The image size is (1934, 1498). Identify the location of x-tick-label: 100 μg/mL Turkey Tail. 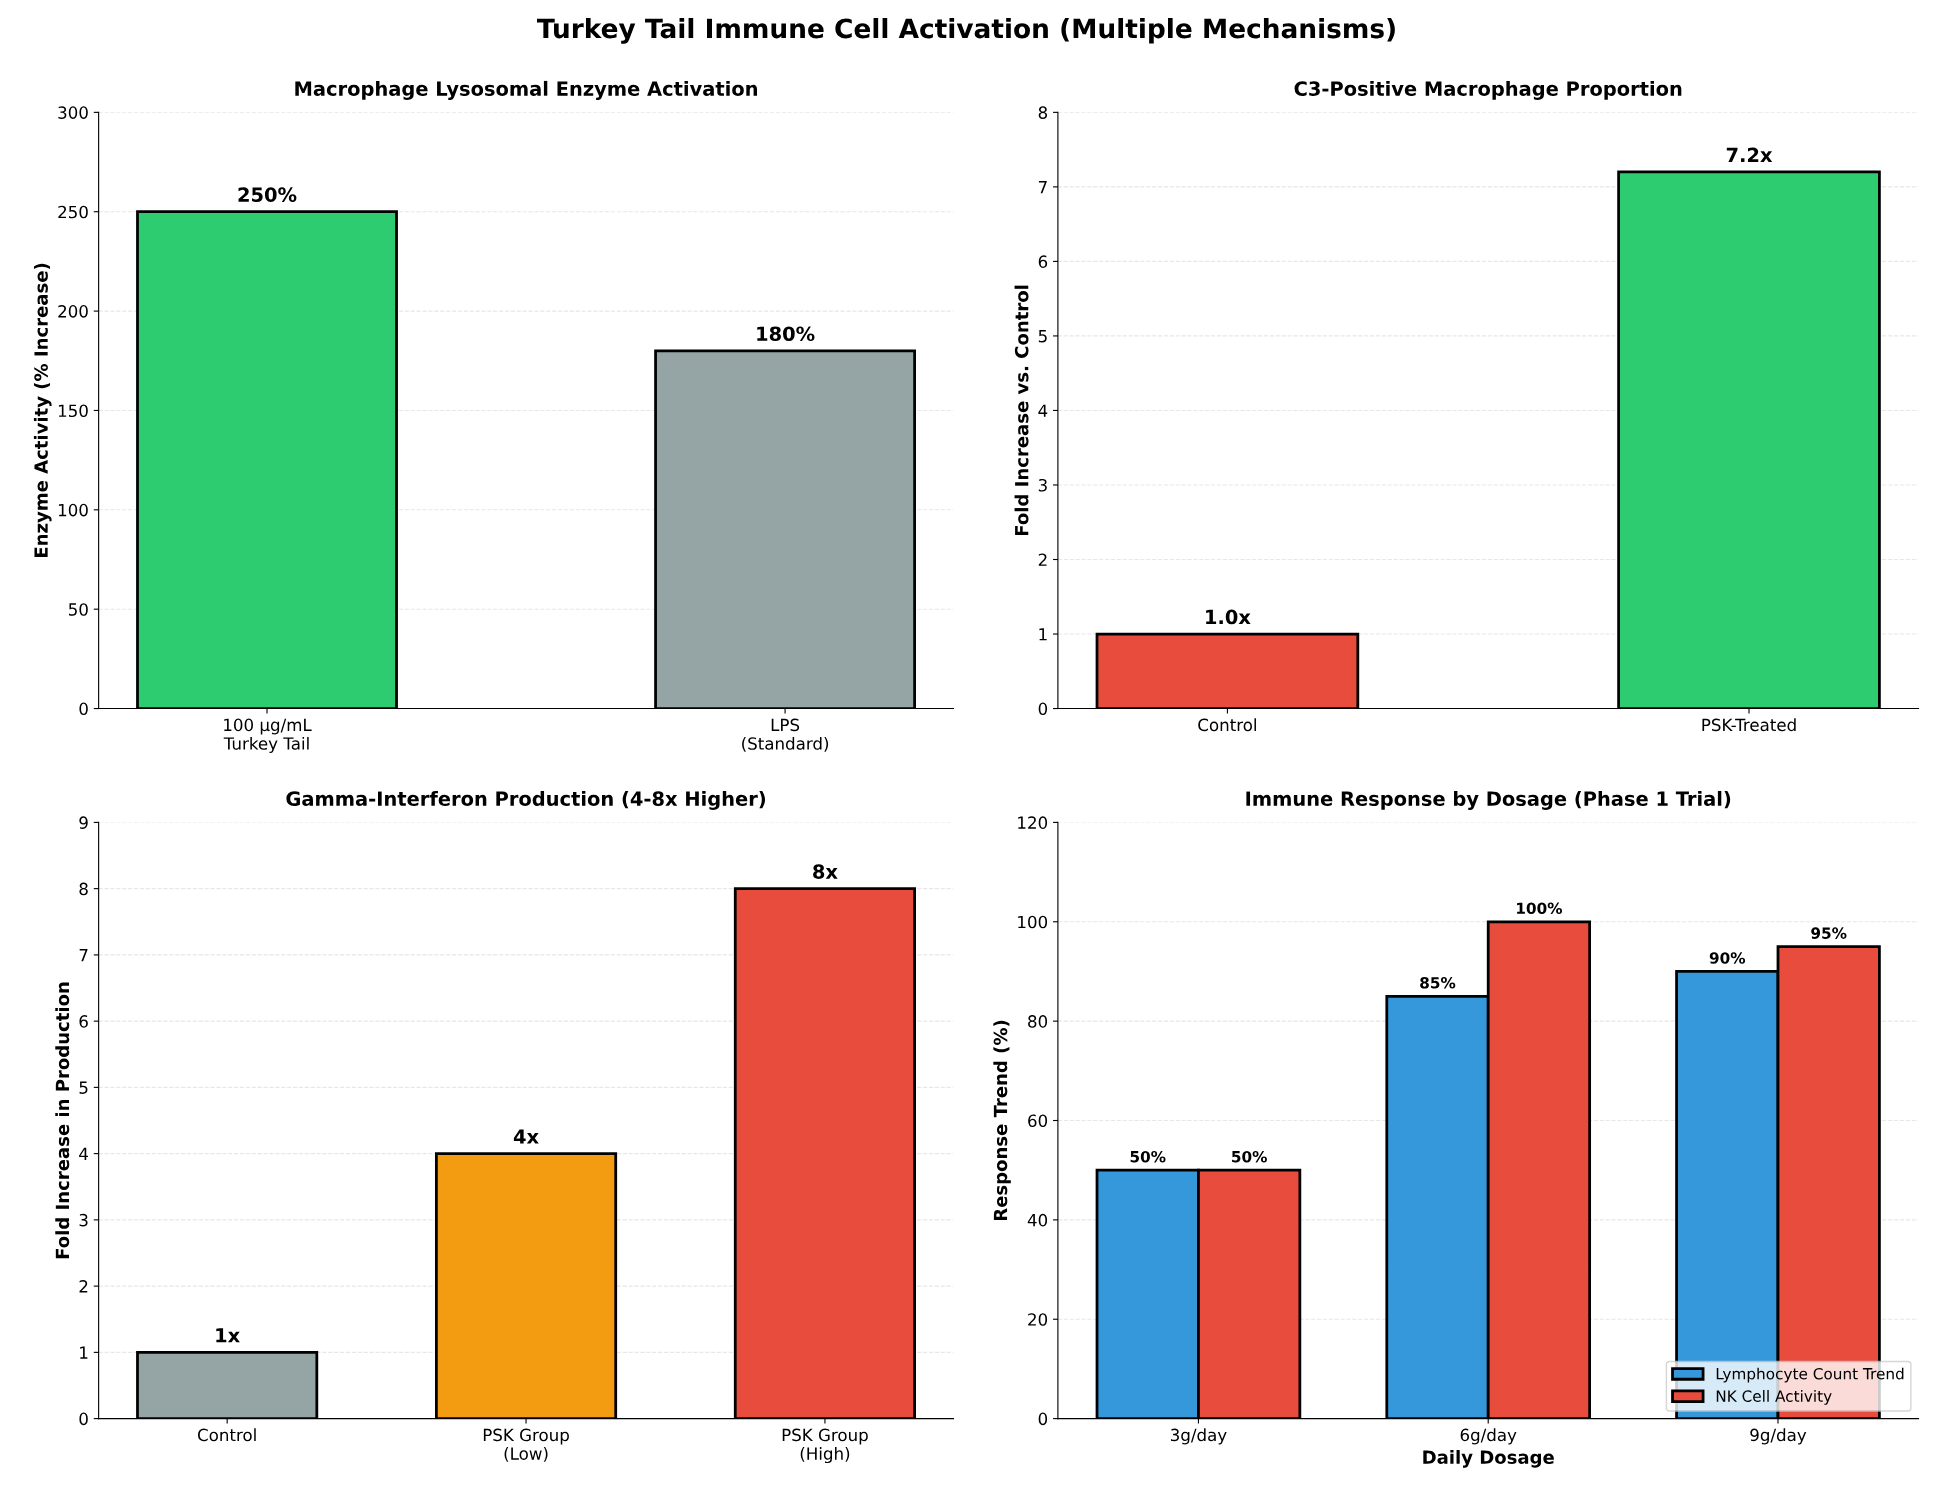
(267, 736).